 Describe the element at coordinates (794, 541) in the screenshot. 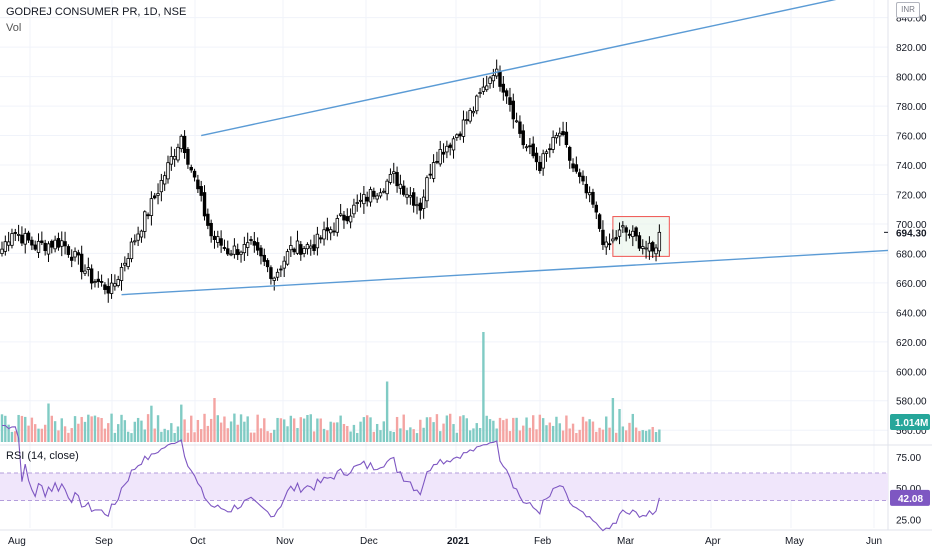

I see `time-axis-label: May` at that location.